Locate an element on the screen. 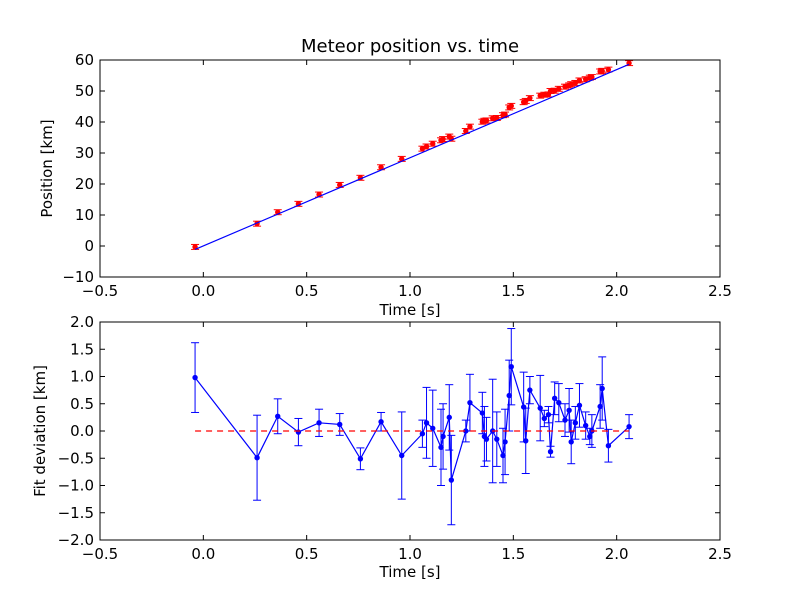  position-y-axis-label: Position [km] is located at coordinates (47, 168).